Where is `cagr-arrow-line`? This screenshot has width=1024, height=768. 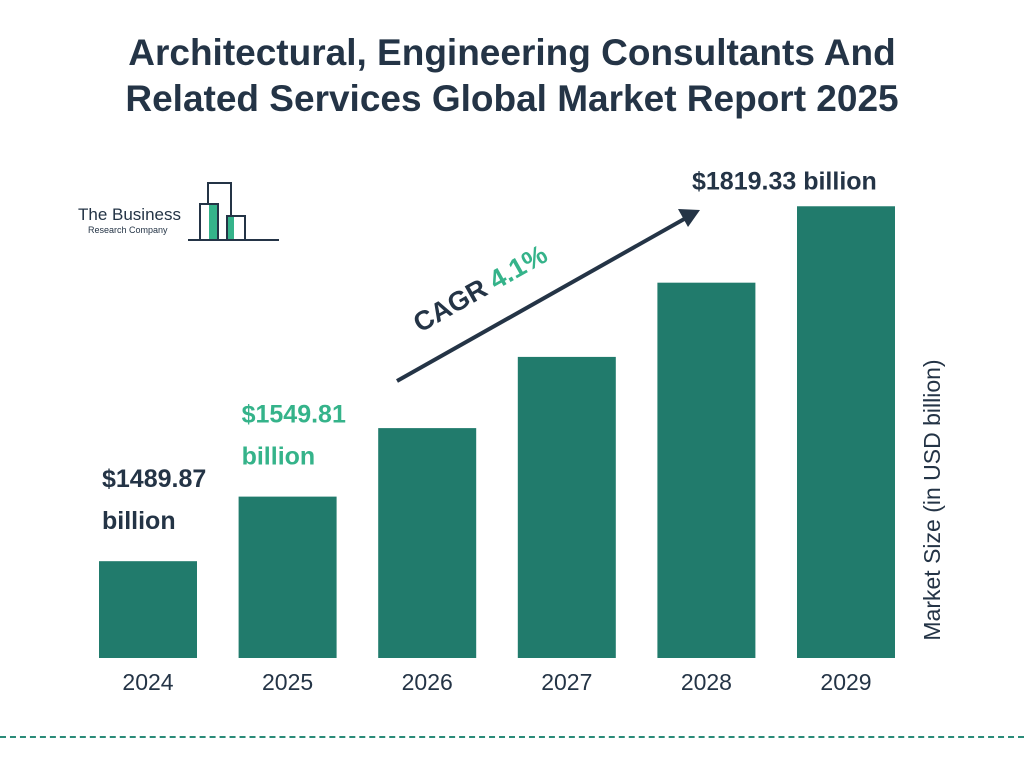
cagr-arrow-line is located at coordinates (541, 299).